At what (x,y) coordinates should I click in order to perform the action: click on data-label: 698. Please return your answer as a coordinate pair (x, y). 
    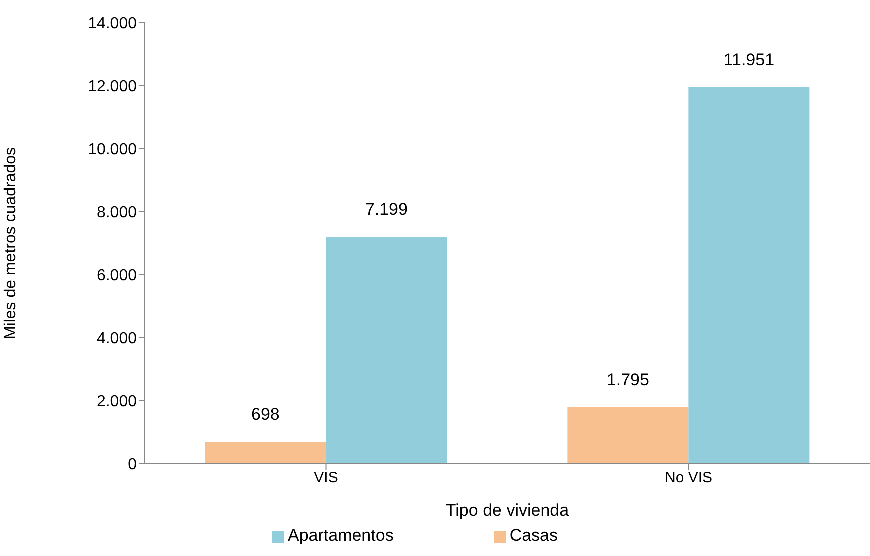
    Looking at the image, I should click on (265, 414).